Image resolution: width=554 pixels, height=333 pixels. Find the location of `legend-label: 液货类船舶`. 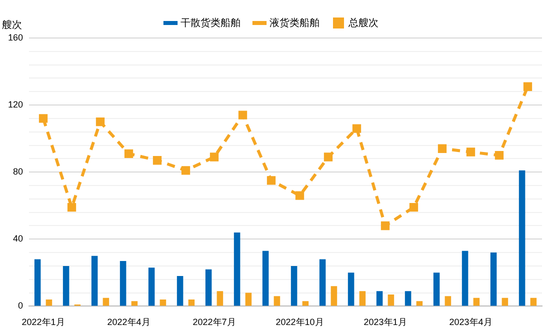

legend-label: 液货类船舶 is located at coordinates (295, 22).